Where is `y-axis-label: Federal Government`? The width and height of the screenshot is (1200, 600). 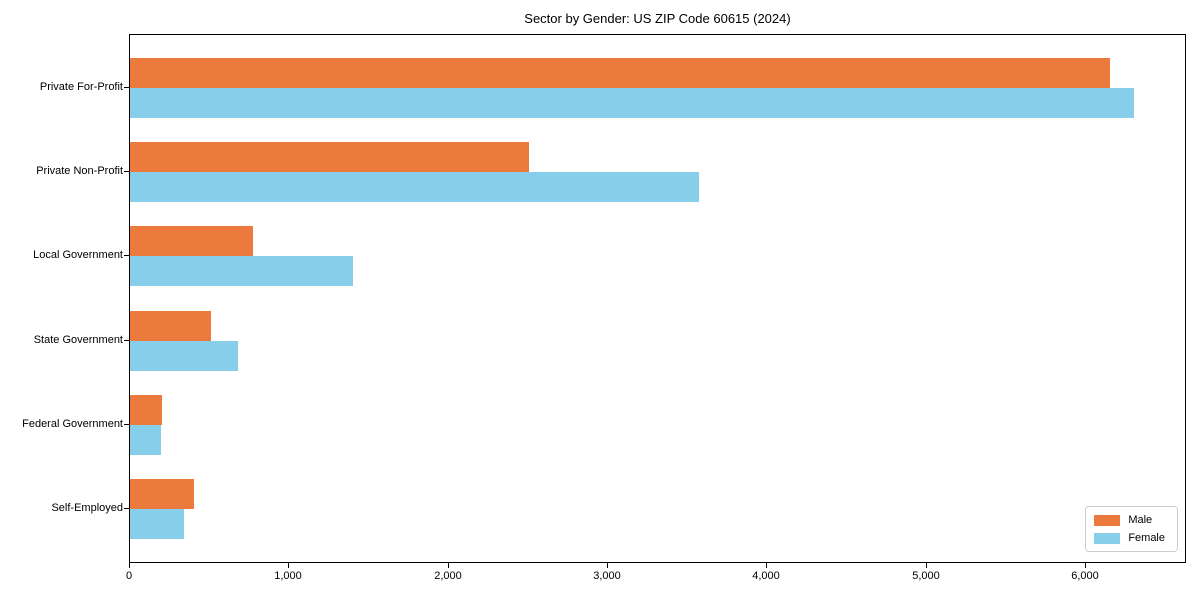 y-axis-label: Federal Government is located at coordinates (72, 424).